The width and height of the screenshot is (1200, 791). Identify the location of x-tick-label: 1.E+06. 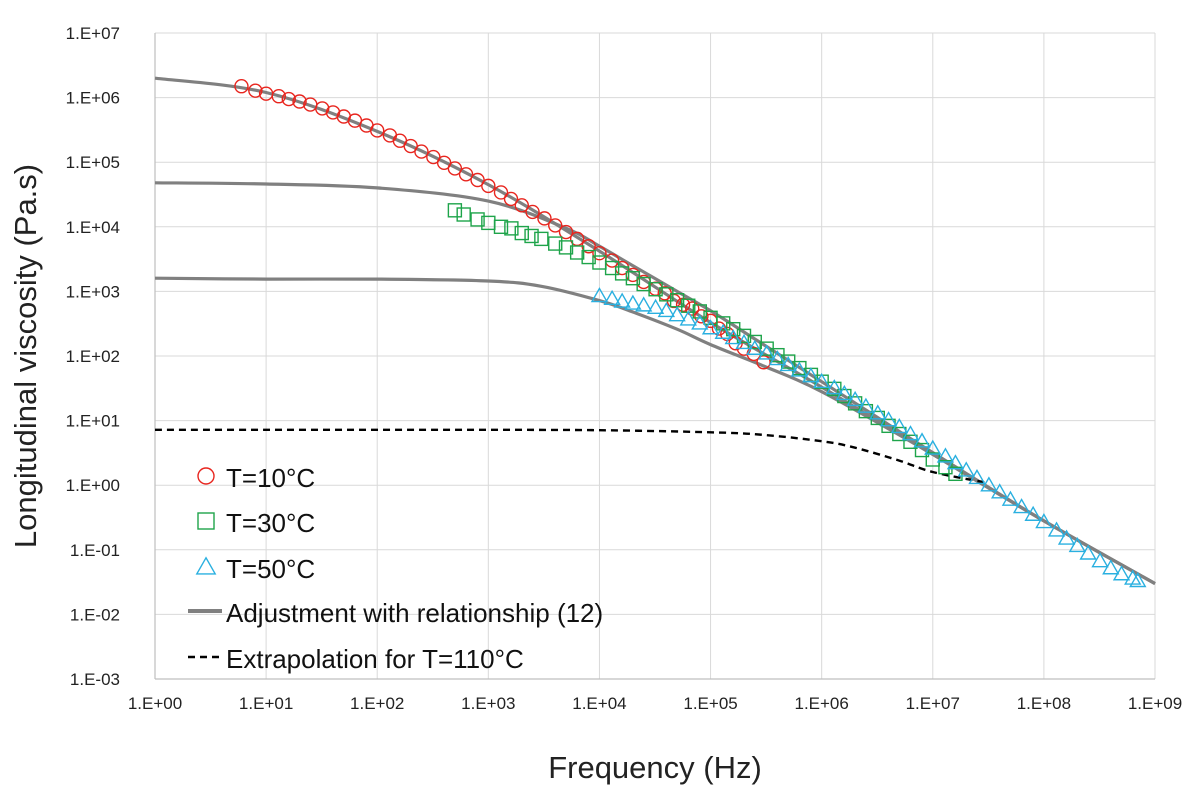
(821, 703).